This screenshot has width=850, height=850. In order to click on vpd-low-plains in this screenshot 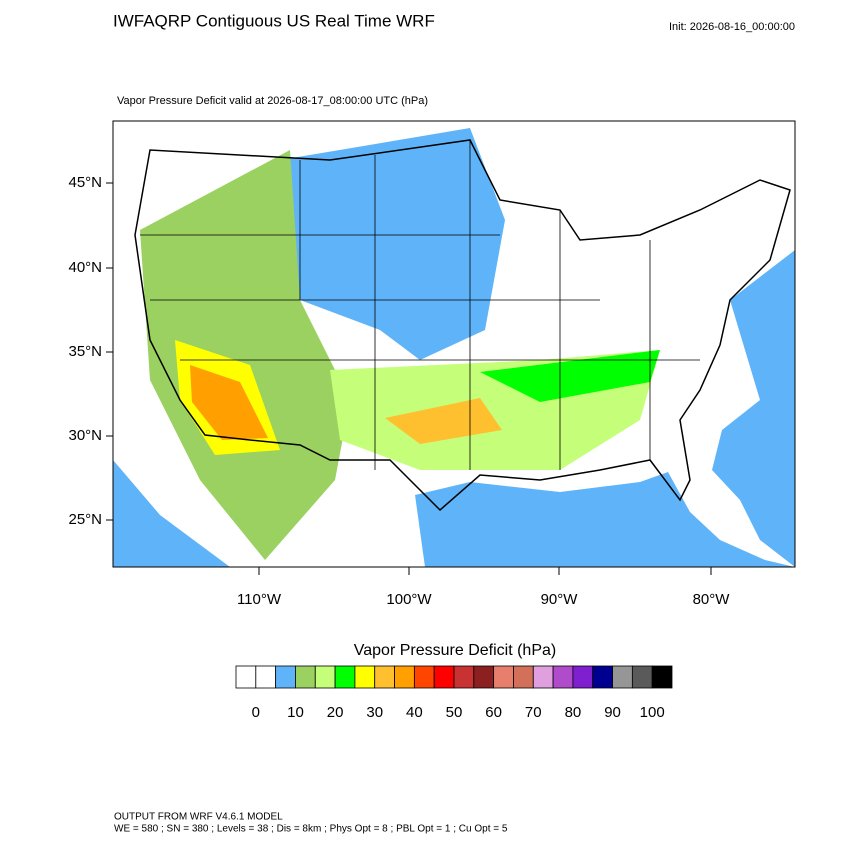, I will do `click(392, 244)`.